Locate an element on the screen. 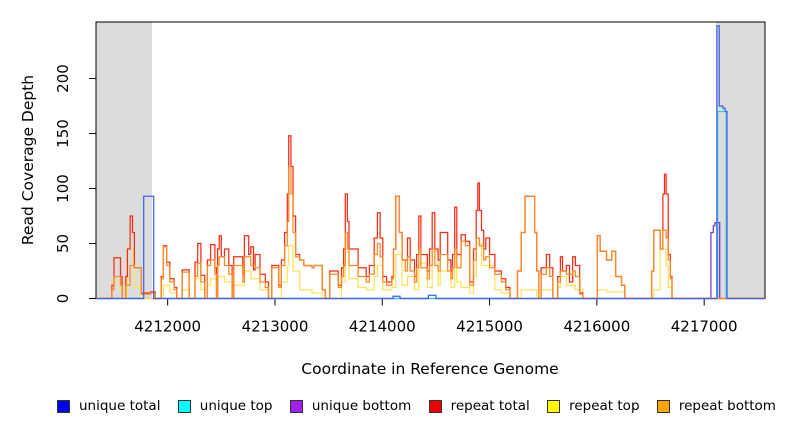  legend-item-unique-bottom: unique bottom is located at coordinates (350, 406).